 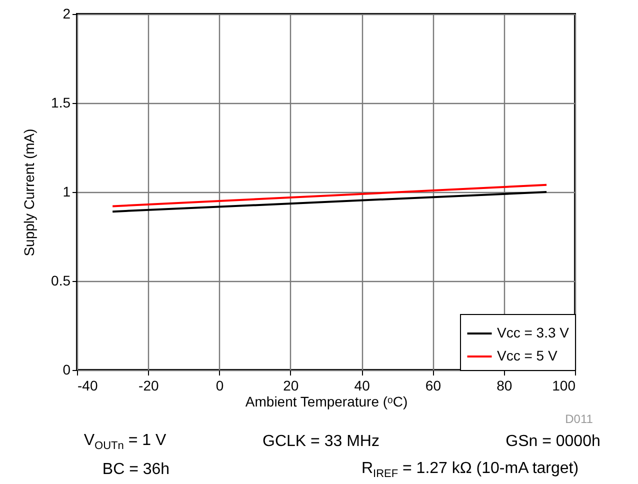 I want to click on text: GCLK = 33 MHz, so click(x=321, y=442).